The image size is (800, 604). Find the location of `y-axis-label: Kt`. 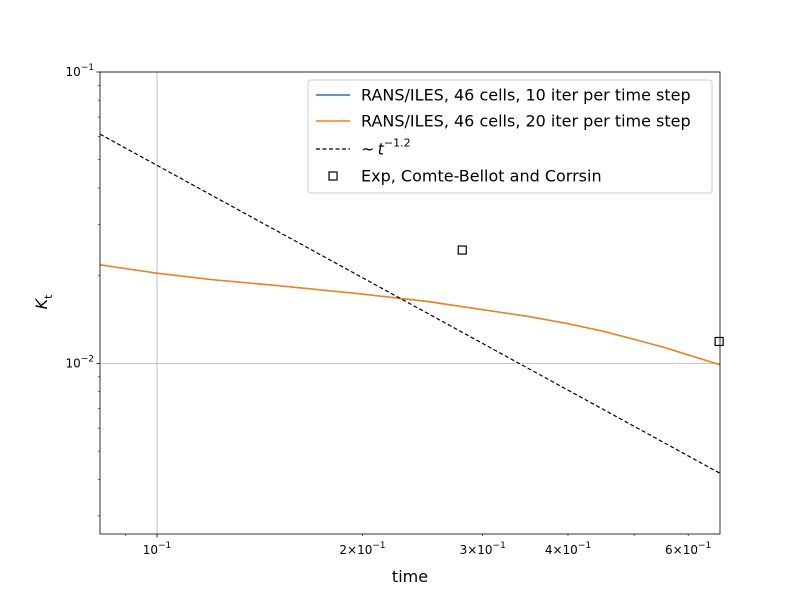

y-axis-label: Kt is located at coordinates (43, 302).